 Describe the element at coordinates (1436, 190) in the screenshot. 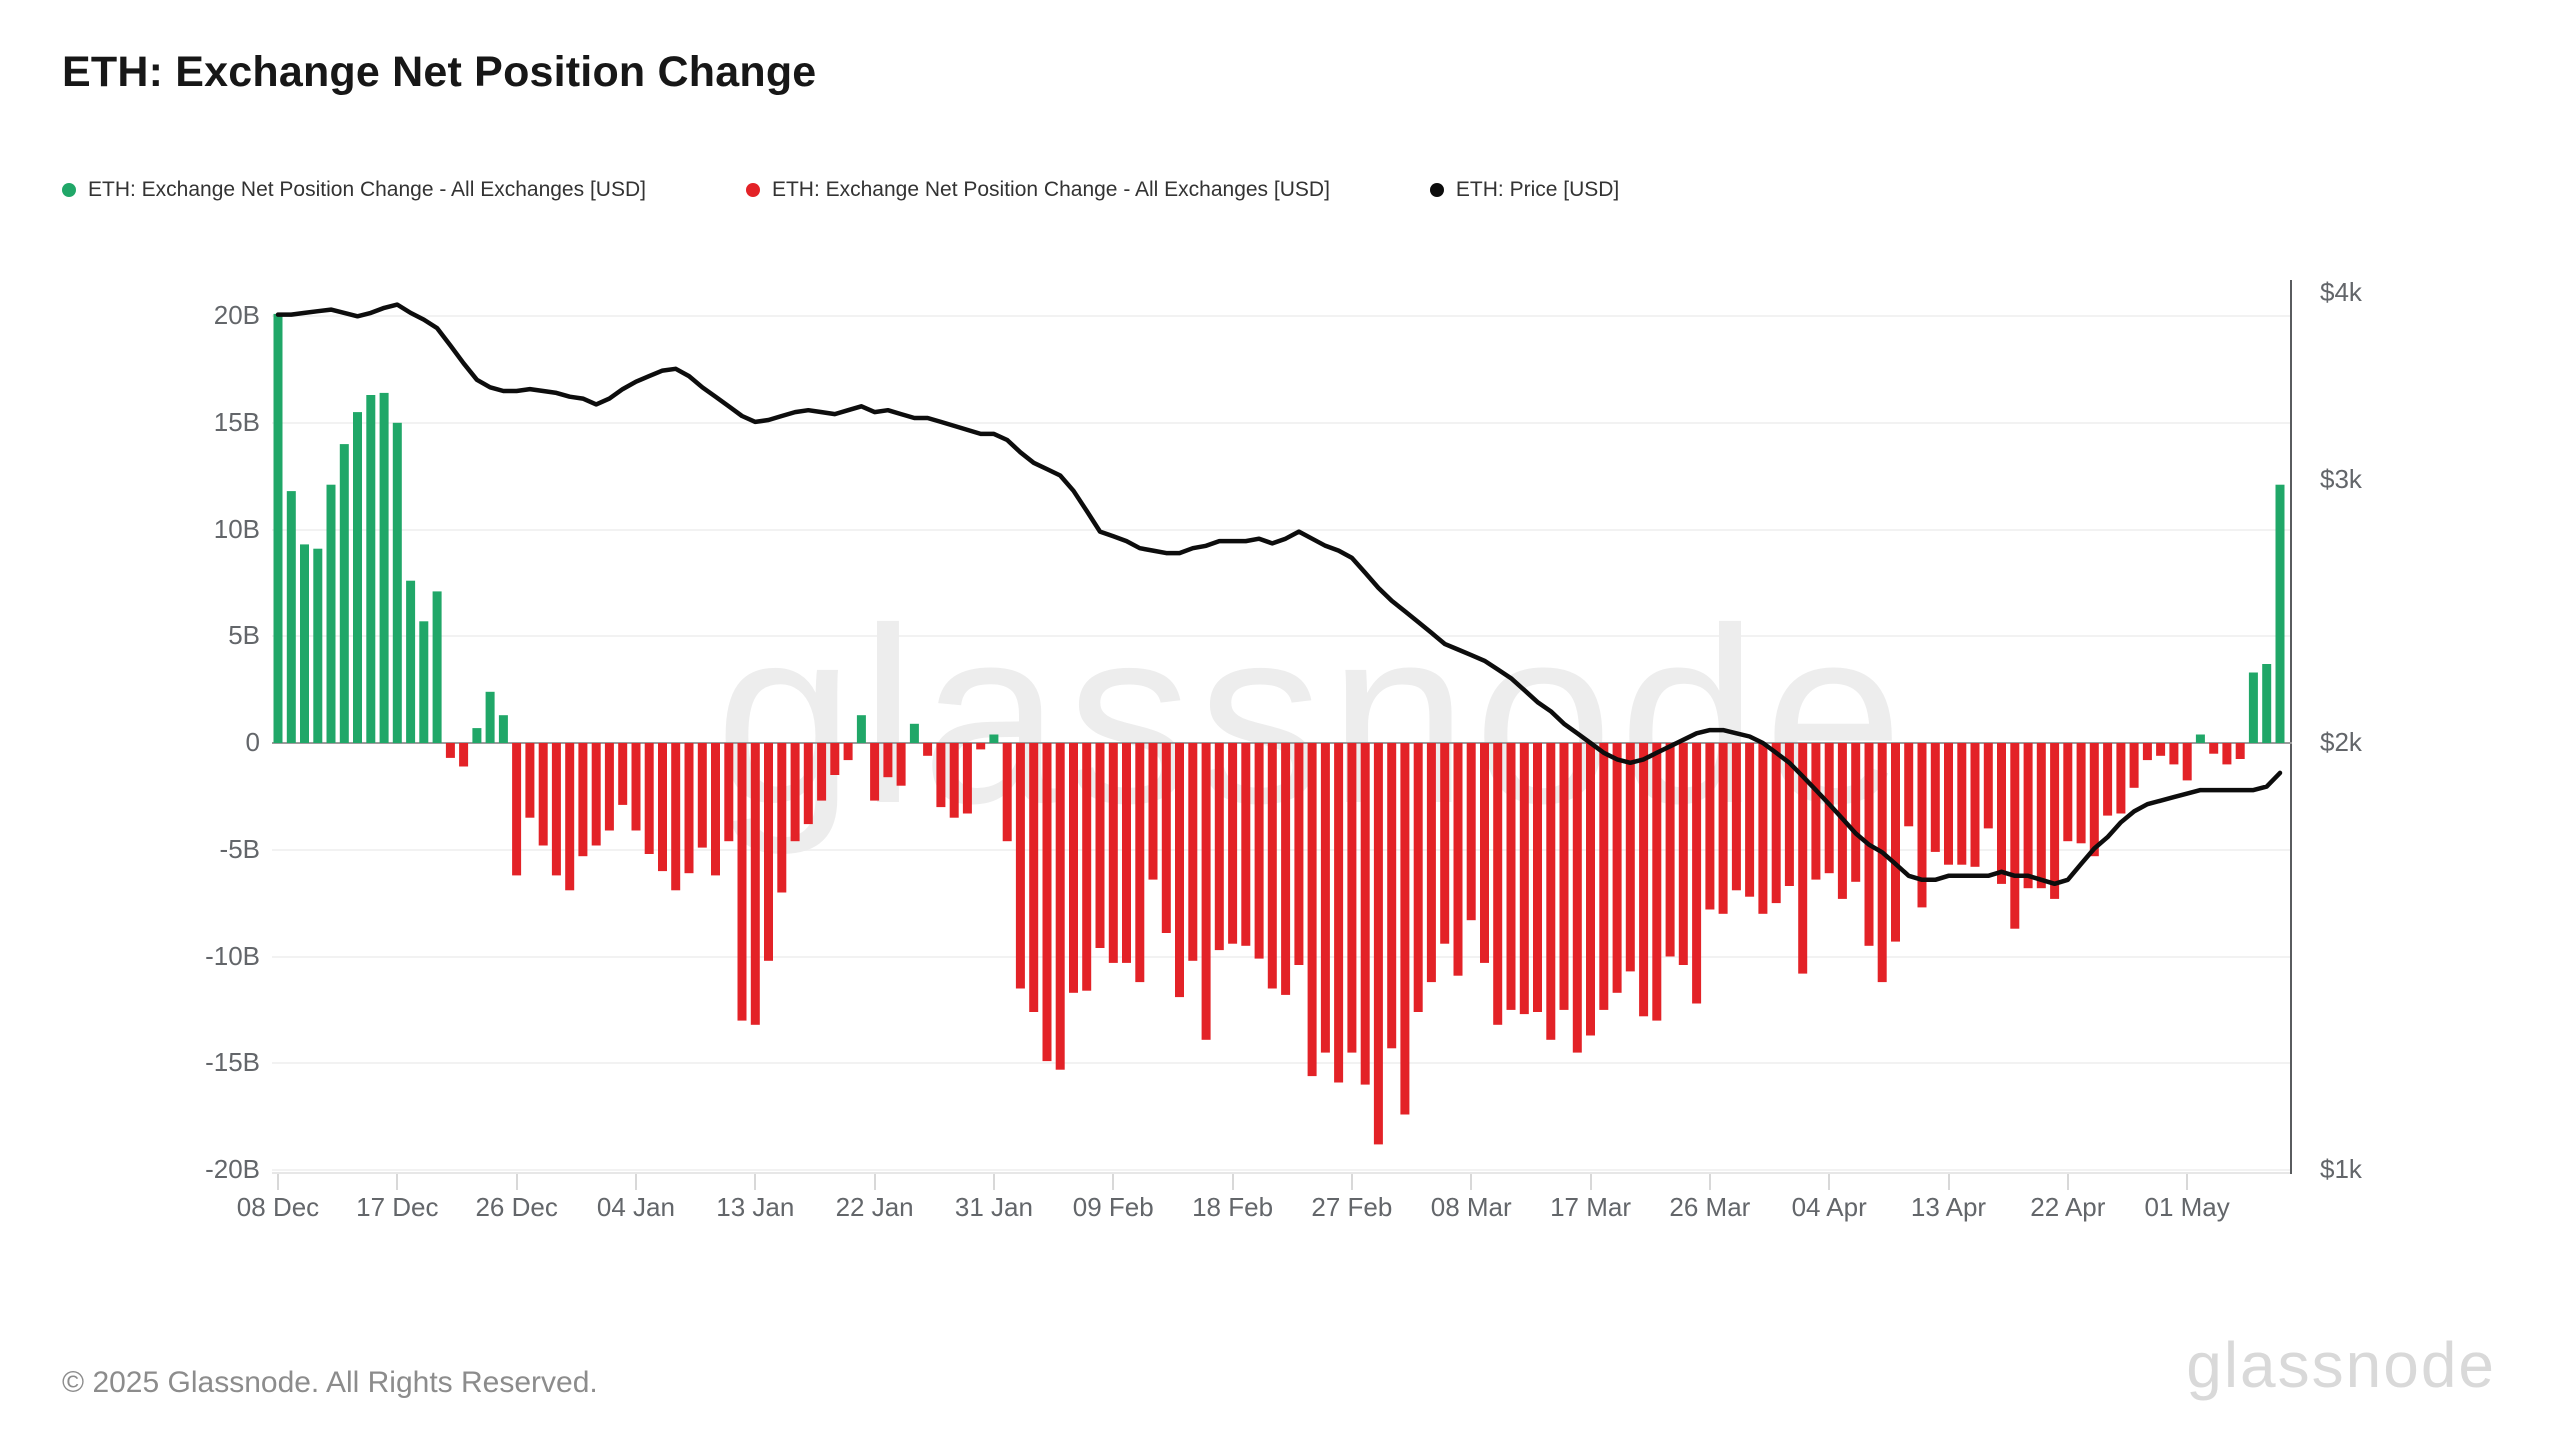

I see `black-dot-icon` at that location.